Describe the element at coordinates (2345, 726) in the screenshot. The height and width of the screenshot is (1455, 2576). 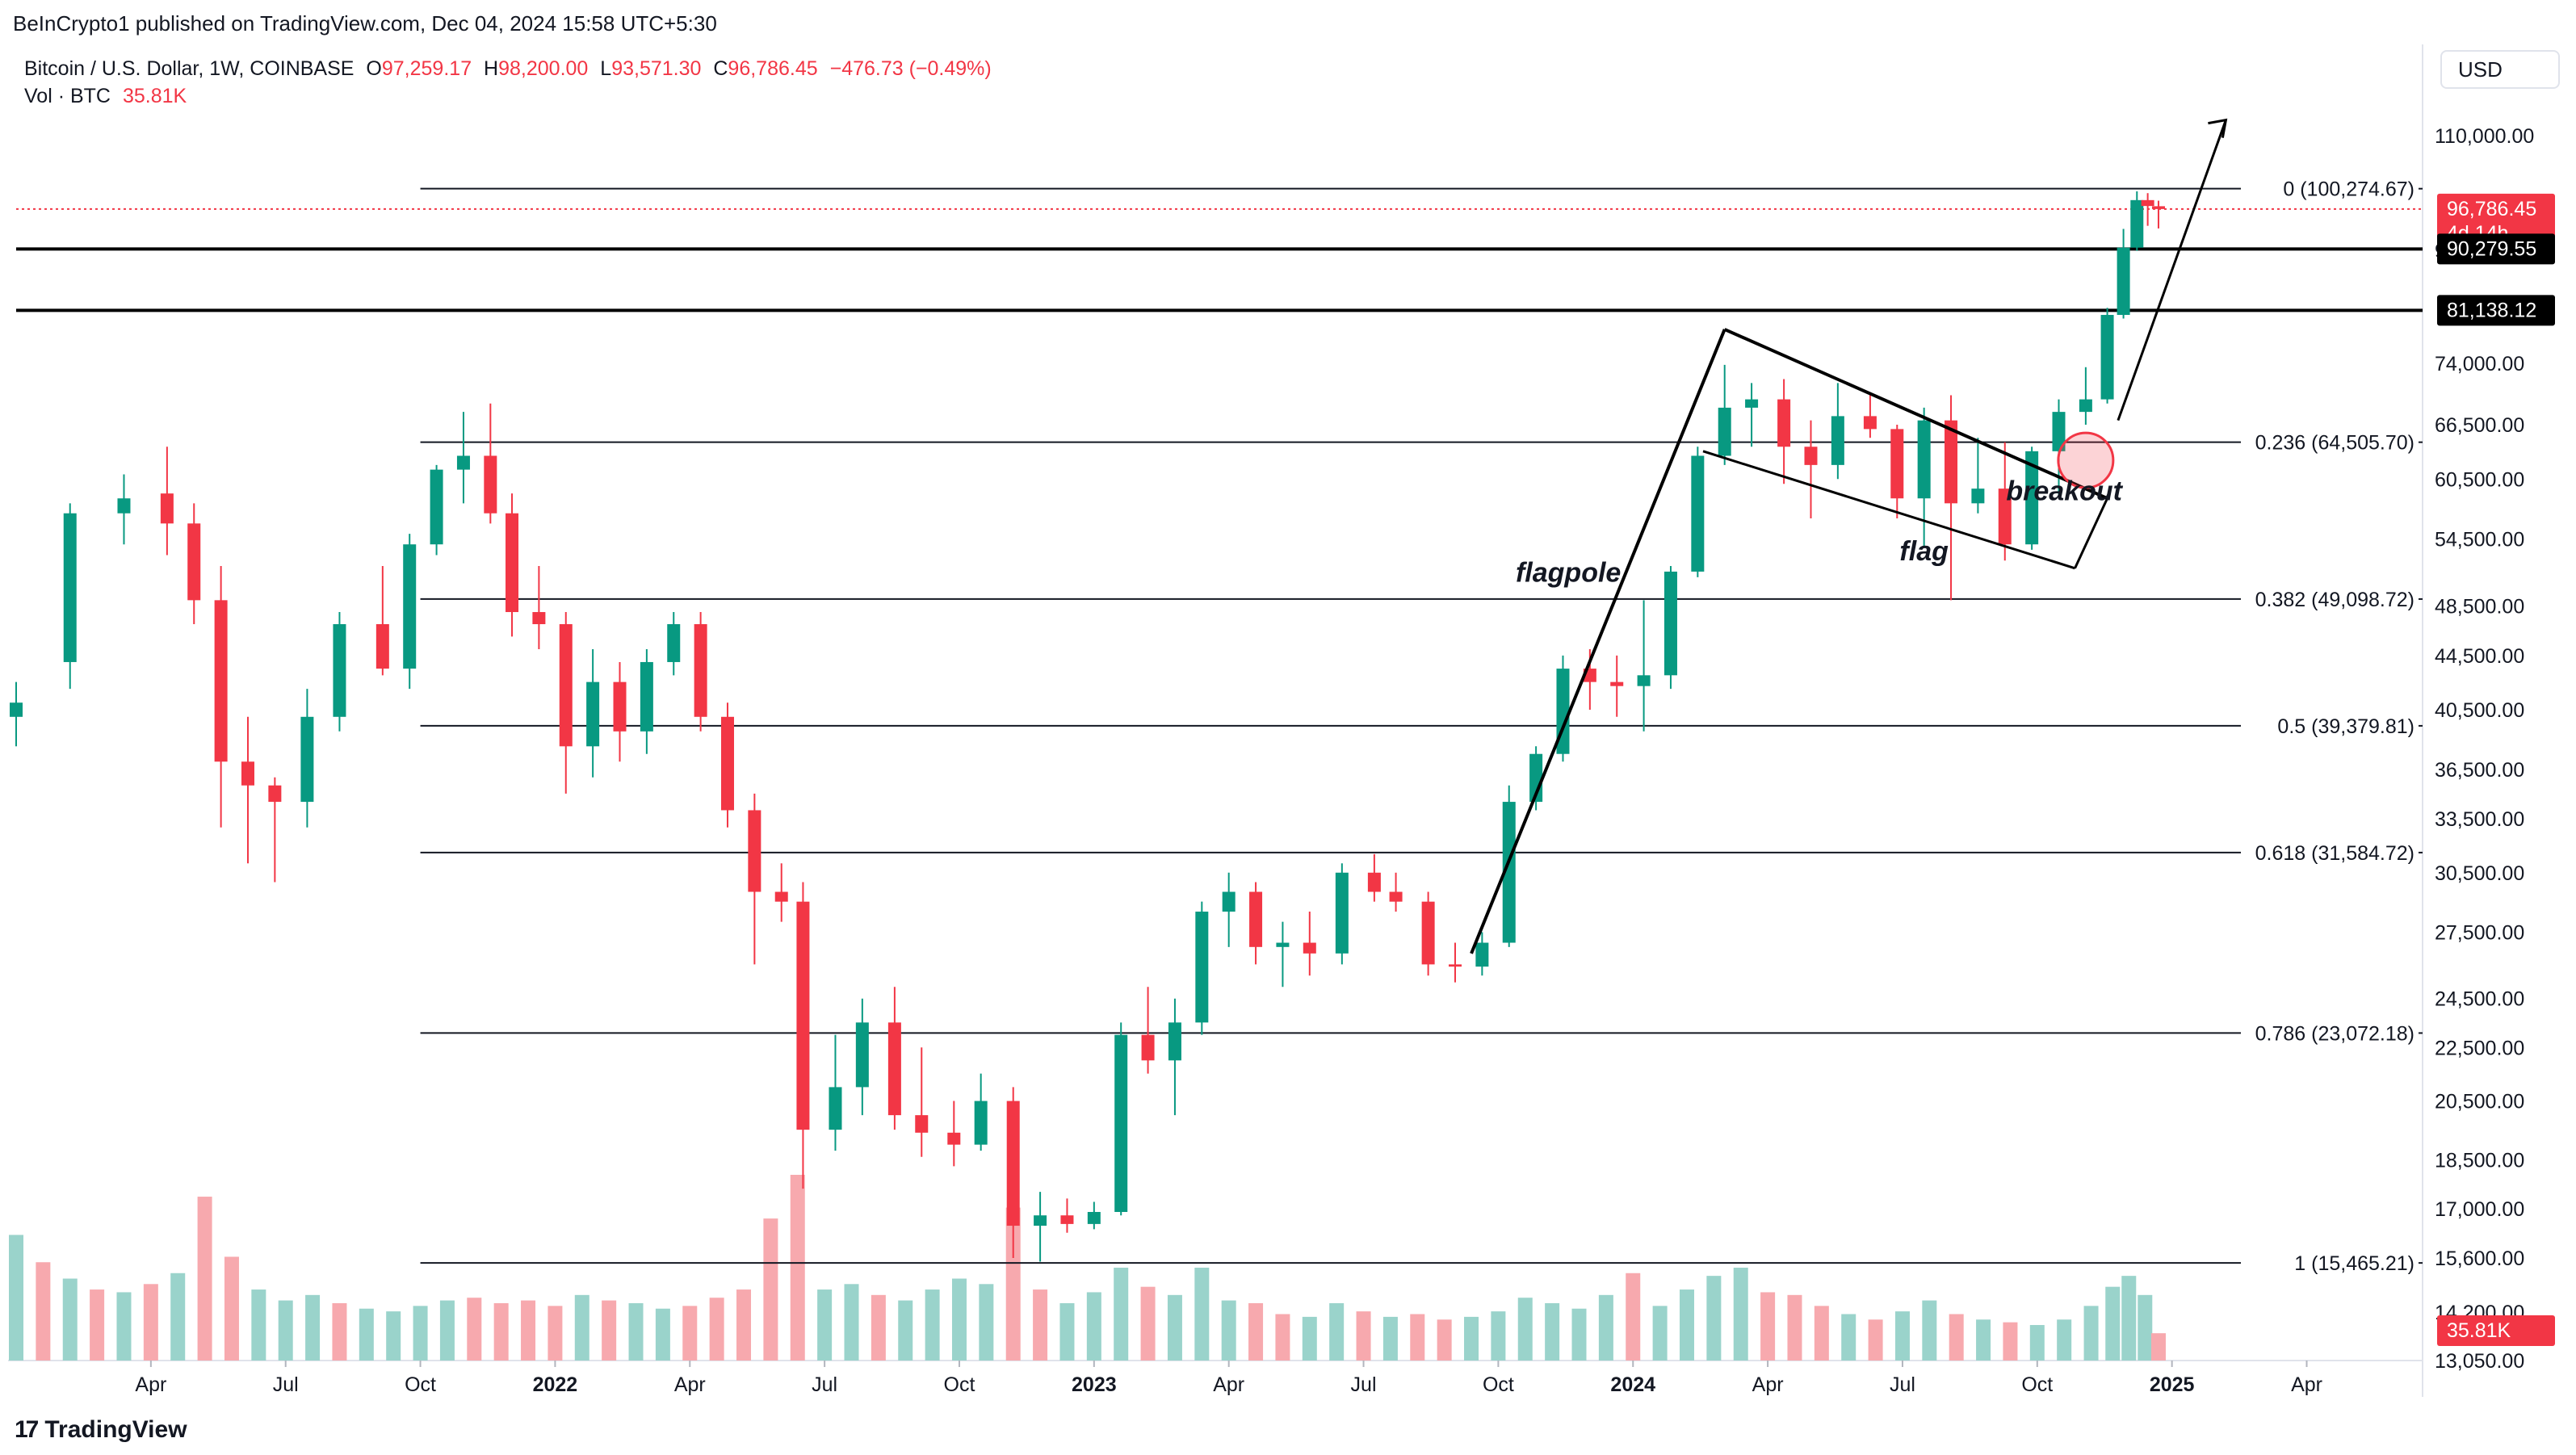
I see `fib-level-label: 0.5 (39,379.81)` at that location.